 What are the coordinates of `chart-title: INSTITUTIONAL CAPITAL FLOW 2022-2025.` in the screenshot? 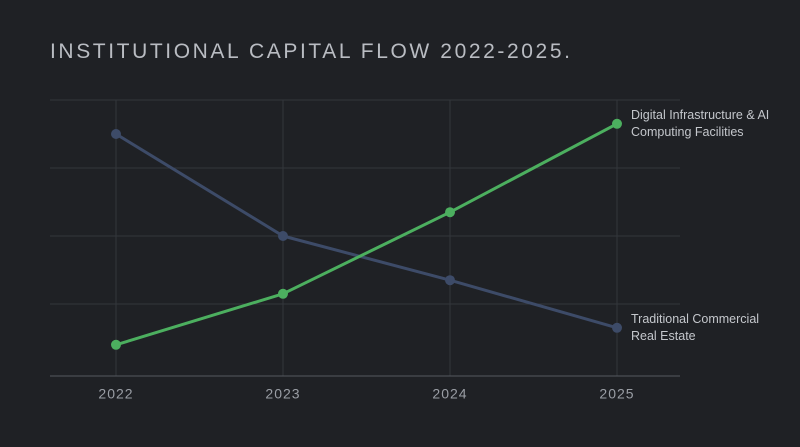 It's located at (311, 51).